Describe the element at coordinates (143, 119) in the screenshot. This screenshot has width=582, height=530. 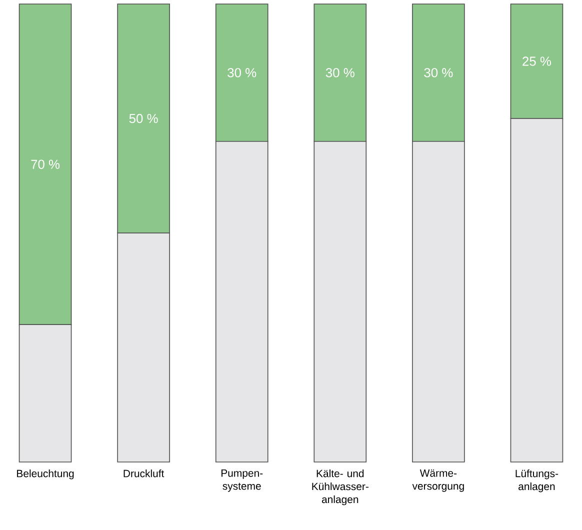
I see `data-label: 50 %` at that location.